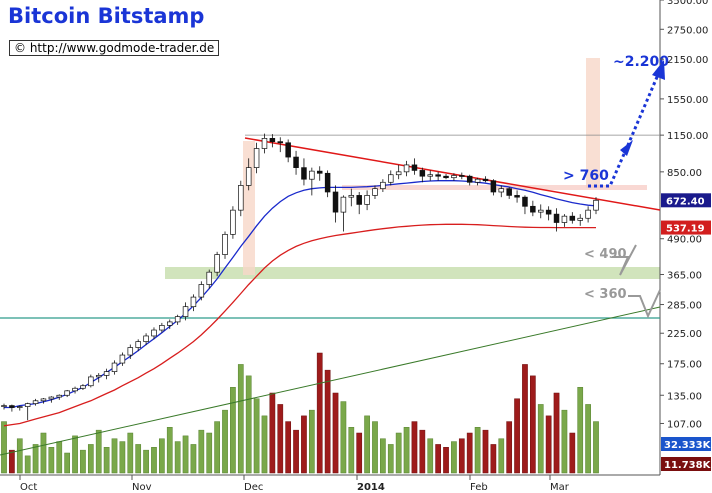 The image size is (712, 493). I want to click on price-badge-label: 672.40, so click(685, 201).